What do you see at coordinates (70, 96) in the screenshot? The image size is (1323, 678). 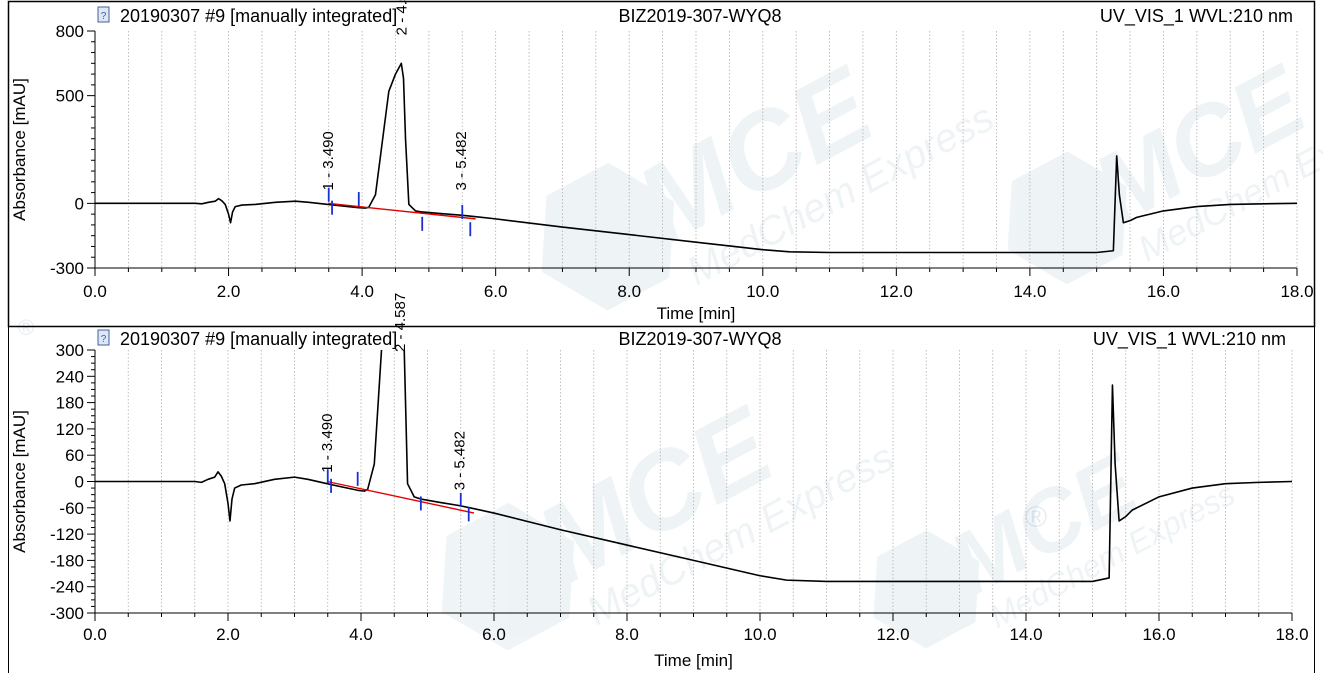 I see `y-tick-label: 500` at bounding box center [70, 96].